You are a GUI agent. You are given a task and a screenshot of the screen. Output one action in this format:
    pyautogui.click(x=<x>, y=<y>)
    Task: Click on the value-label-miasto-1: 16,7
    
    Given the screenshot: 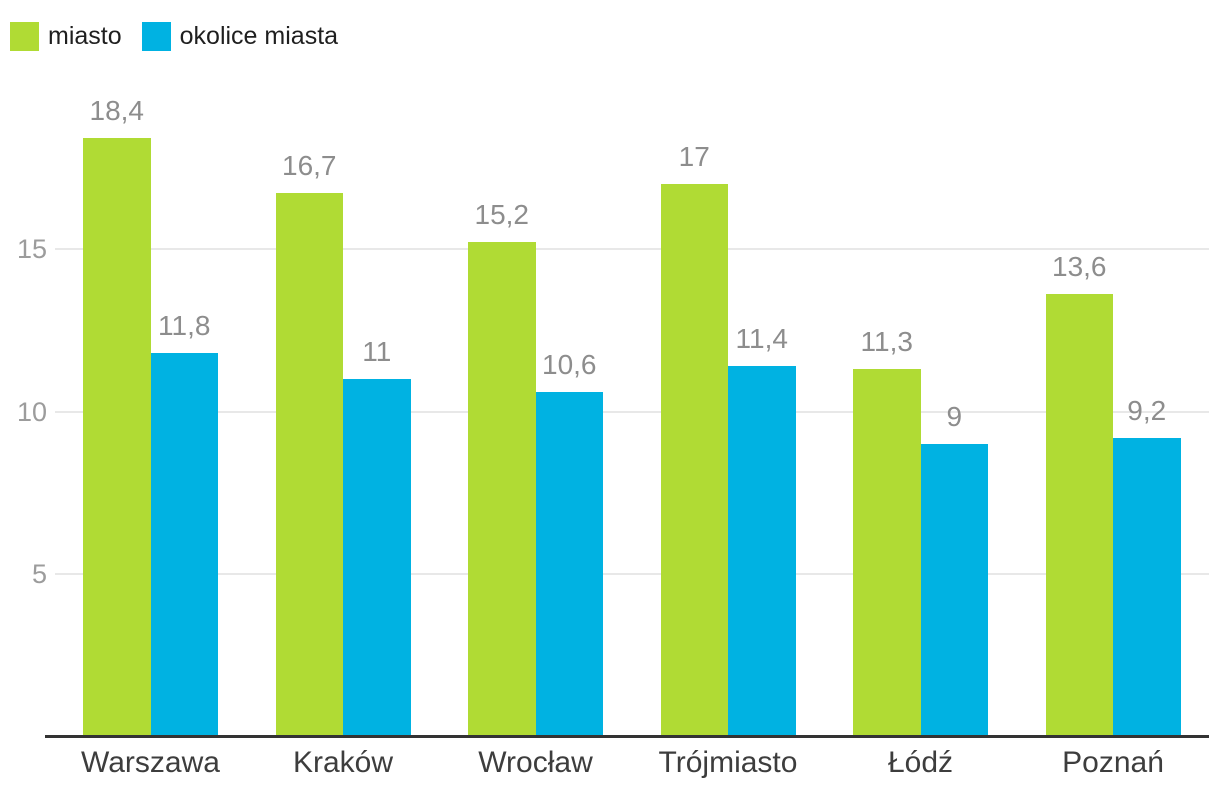 What is the action you would take?
    pyautogui.click(x=309, y=166)
    